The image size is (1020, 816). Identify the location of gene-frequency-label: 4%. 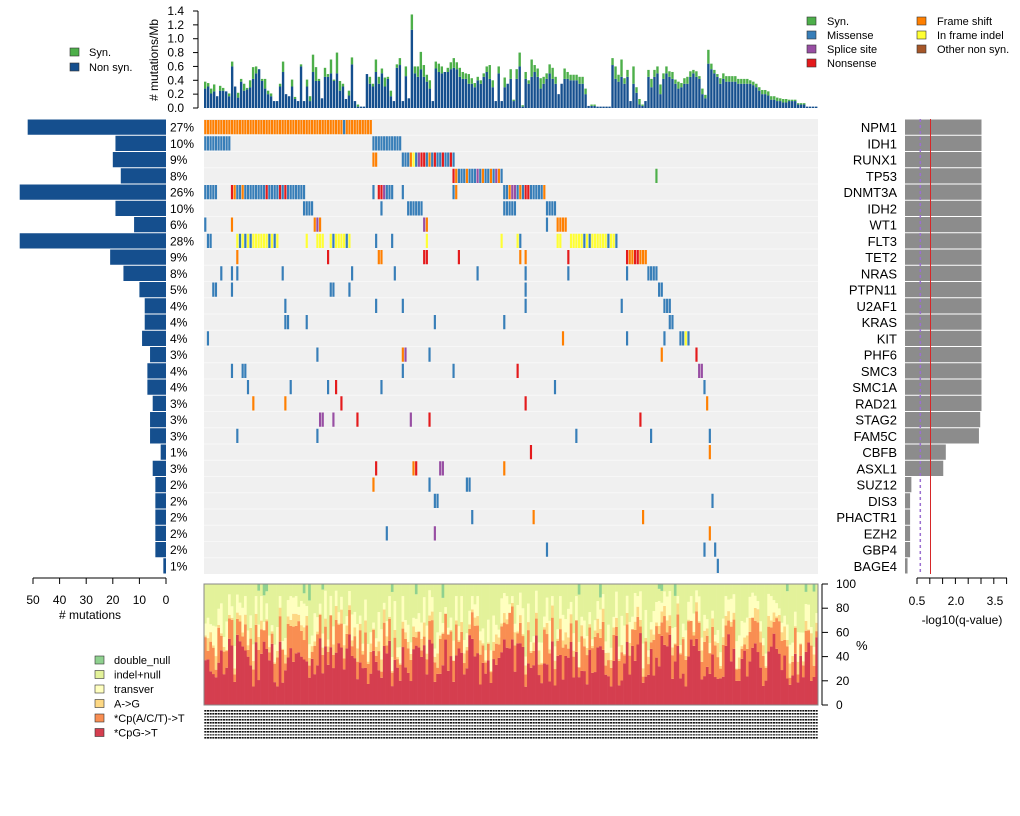
(179, 306).